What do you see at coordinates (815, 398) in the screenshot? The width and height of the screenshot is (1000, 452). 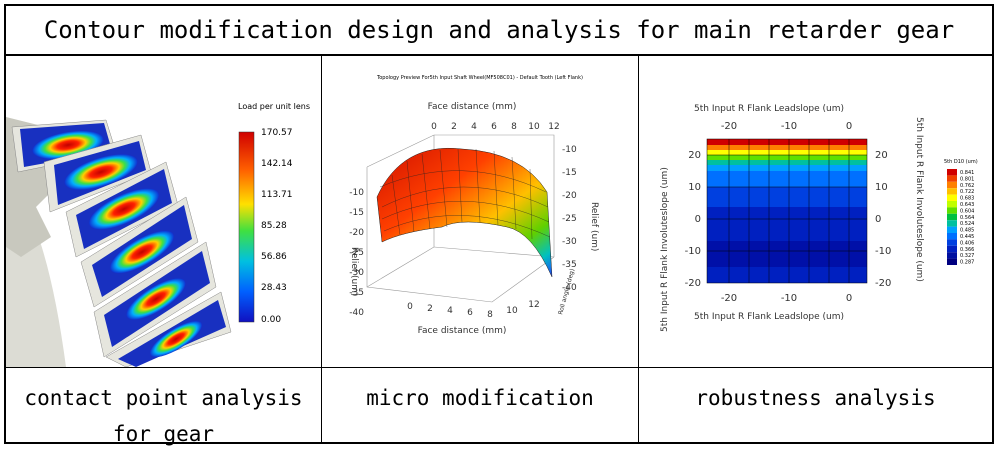 I see `caption-line: robustness analysis` at bounding box center [815, 398].